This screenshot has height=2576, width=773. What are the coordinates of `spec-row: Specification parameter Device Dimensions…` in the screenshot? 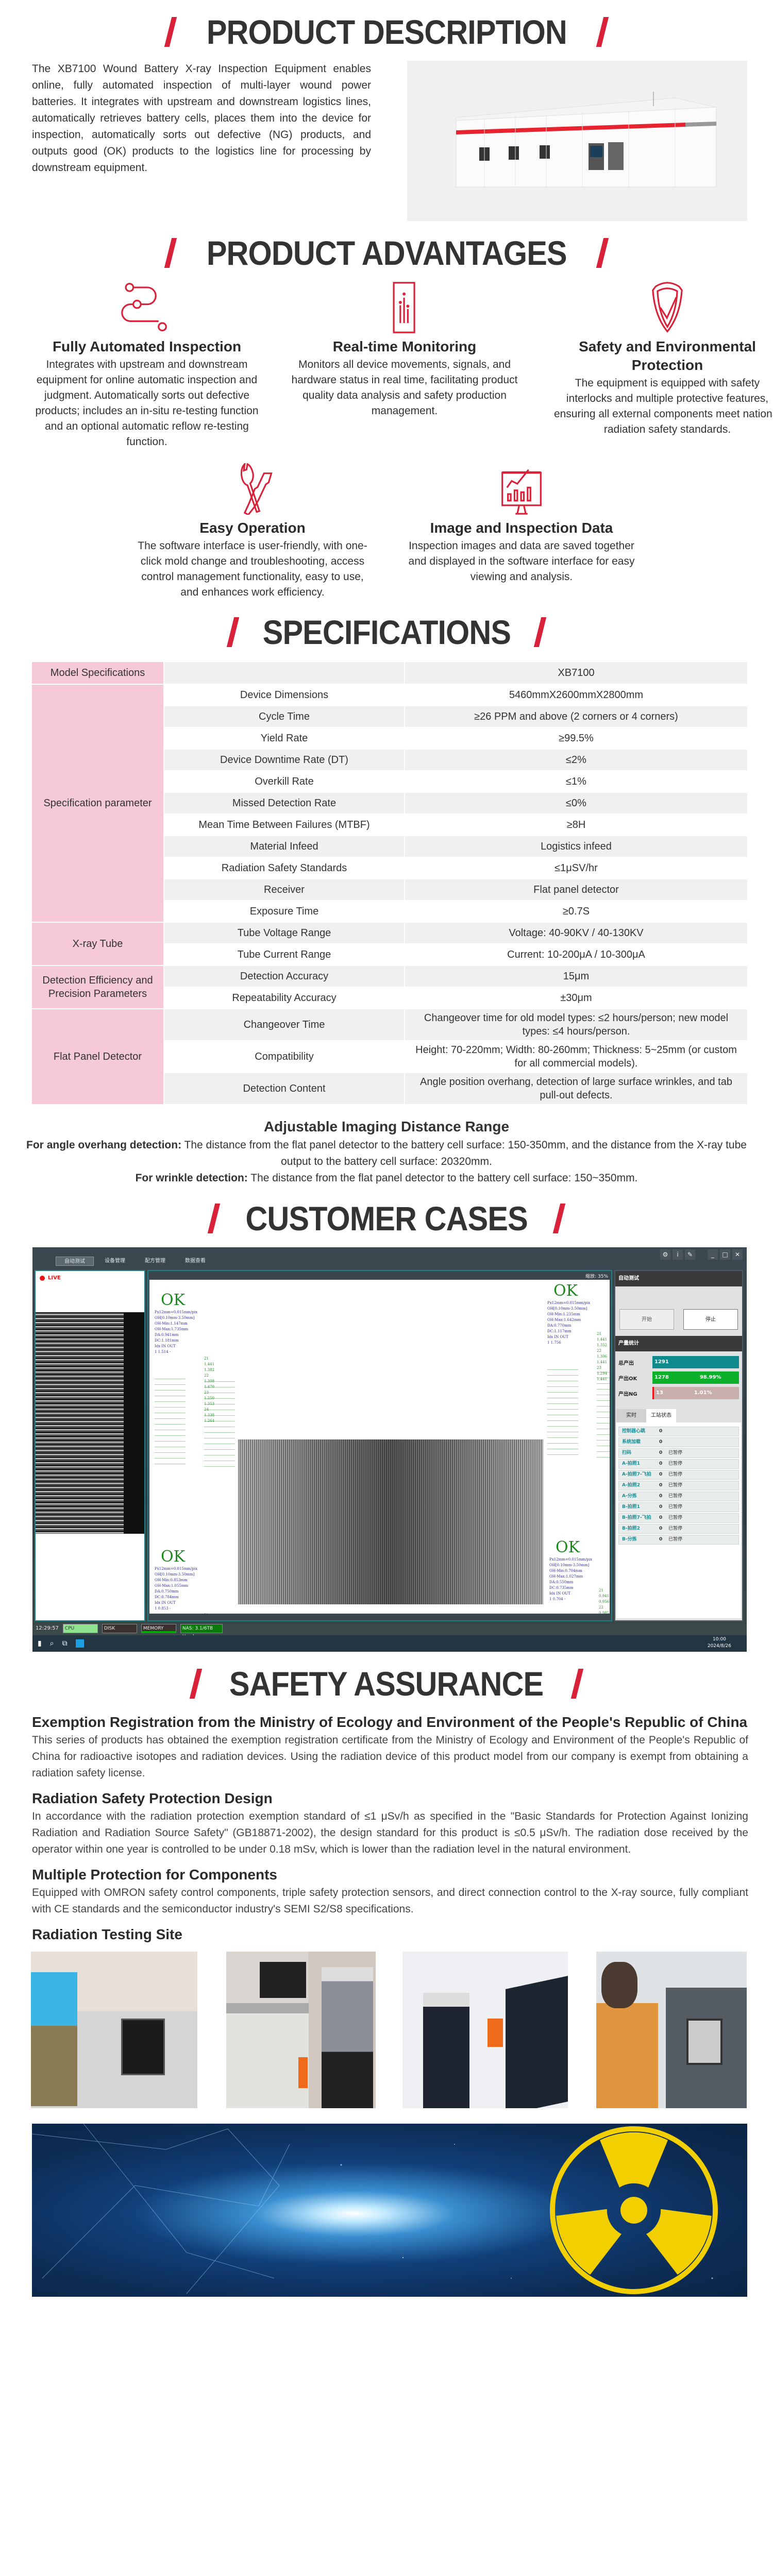 It's located at (389, 804).